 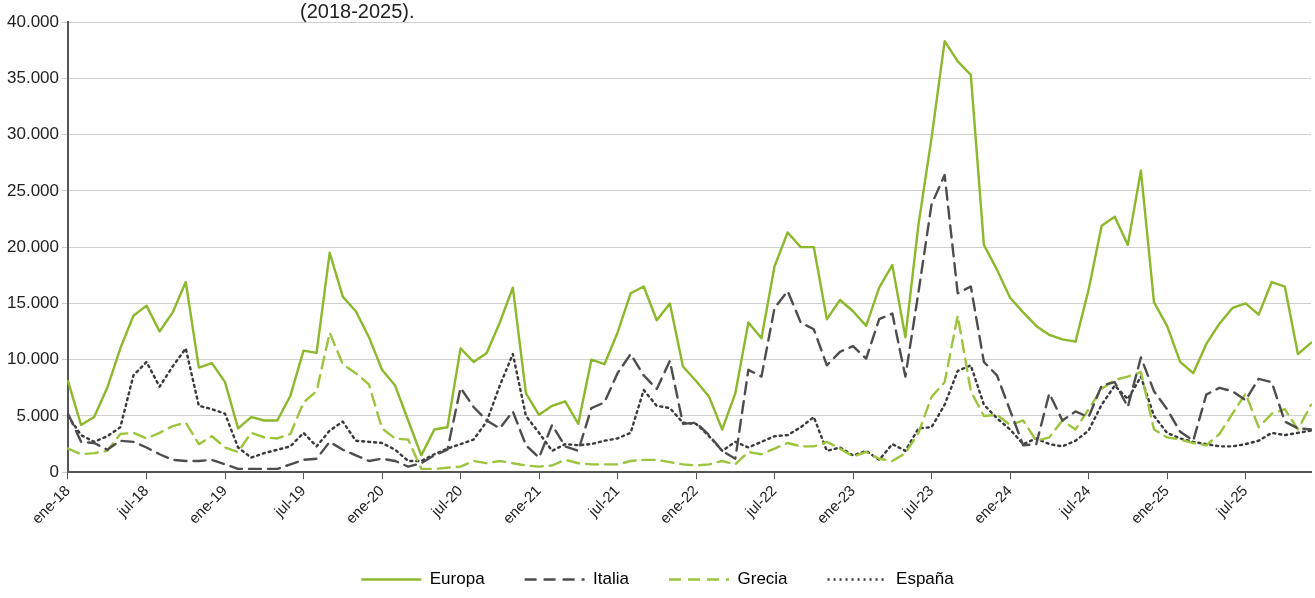 What do you see at coordinates (33, 77) in the screenshot?
I see `y-tick-label: 35.000` at bounding box center [33, 77].